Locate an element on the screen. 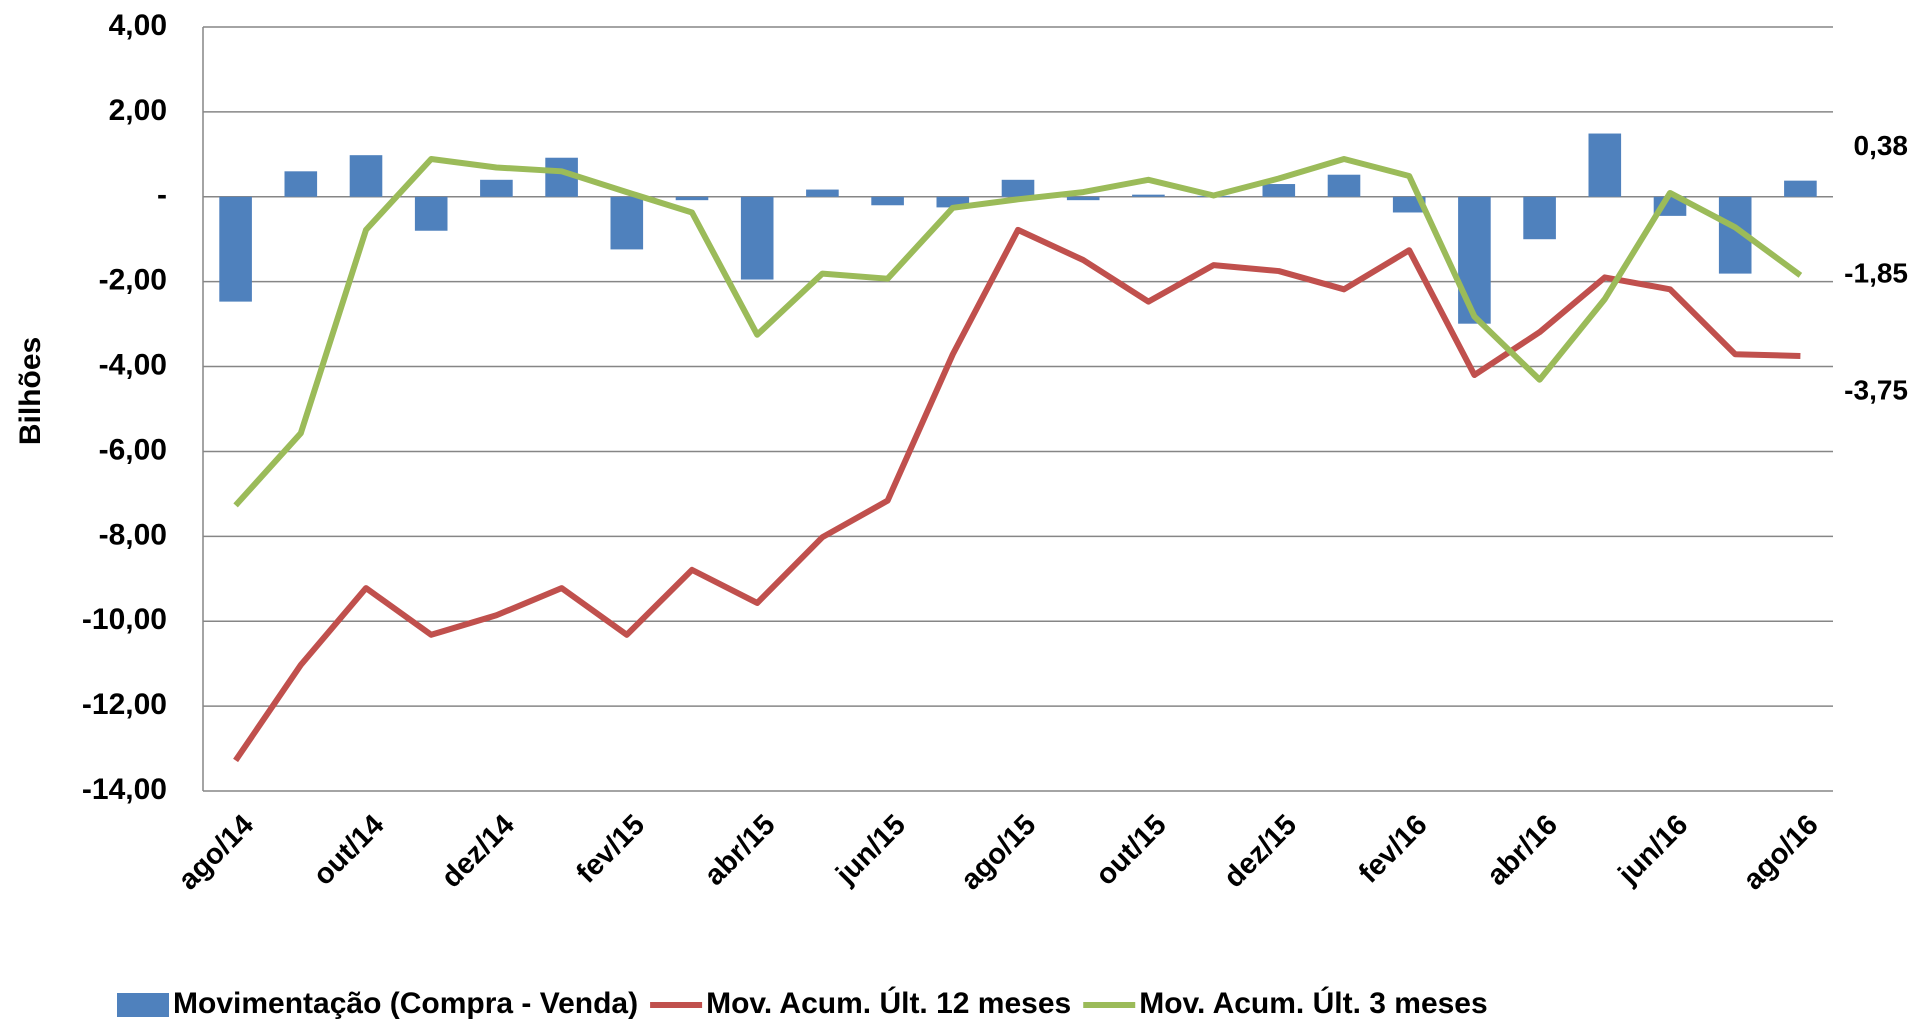 The width and height of the screenshot is (1915, 1026). y-tick-label: -4,00 is located at coordinates (133, 364).